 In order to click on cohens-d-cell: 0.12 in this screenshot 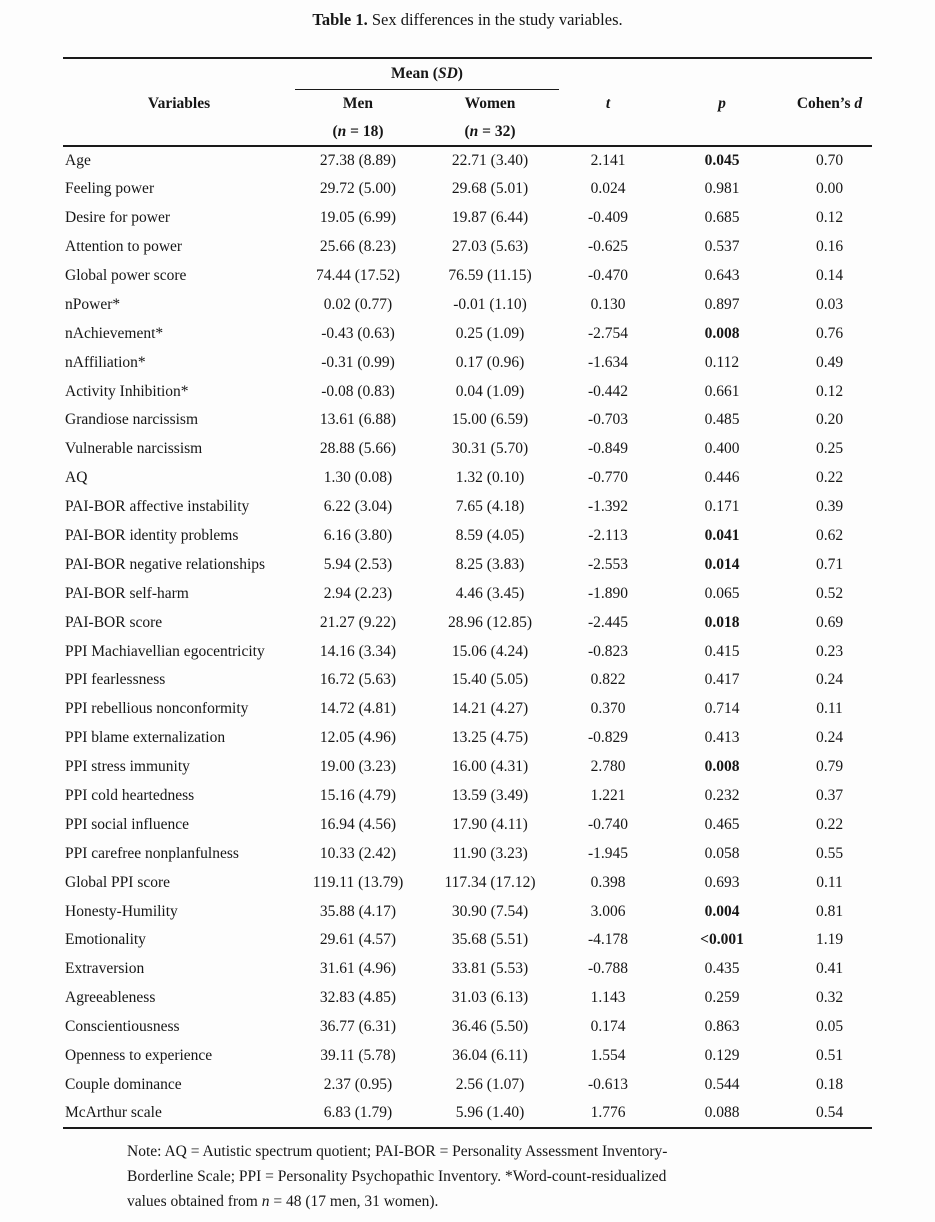, I will do `click(829, 391)`.